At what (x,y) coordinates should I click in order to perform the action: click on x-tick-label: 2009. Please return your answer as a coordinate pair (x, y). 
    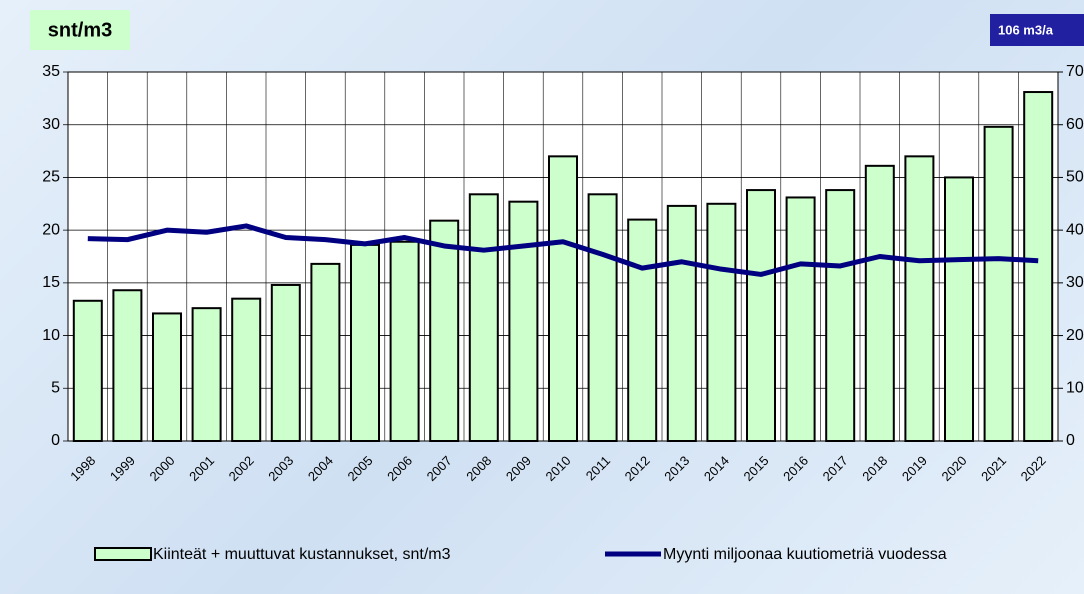
    Looking at the image, I should click on (518, 468).